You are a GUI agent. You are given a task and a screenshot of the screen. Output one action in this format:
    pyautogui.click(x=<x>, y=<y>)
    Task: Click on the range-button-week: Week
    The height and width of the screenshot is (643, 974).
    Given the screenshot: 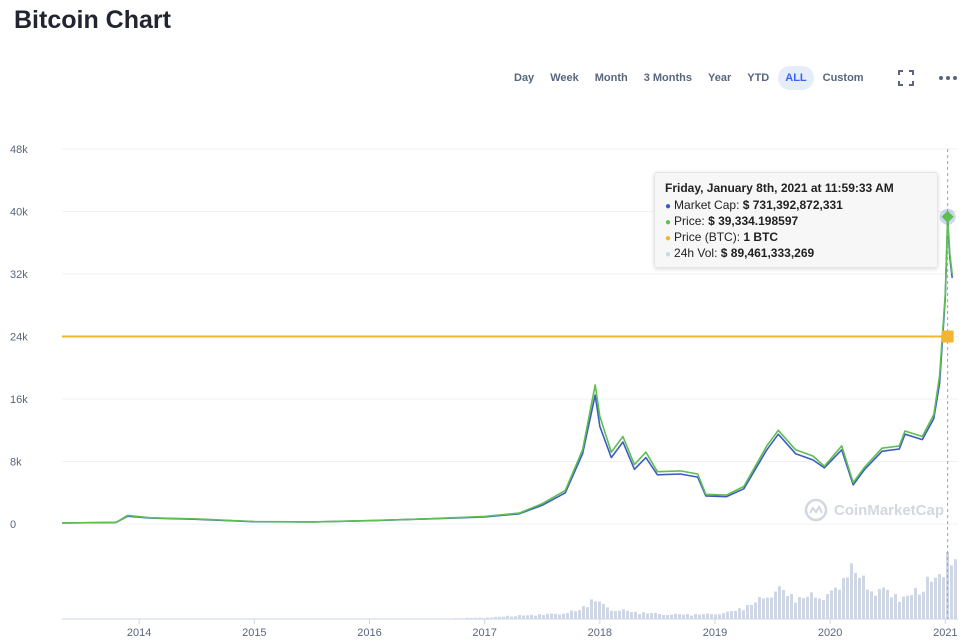 What is the action you would take?
    pyautogui.click(x=564, y=78)
    